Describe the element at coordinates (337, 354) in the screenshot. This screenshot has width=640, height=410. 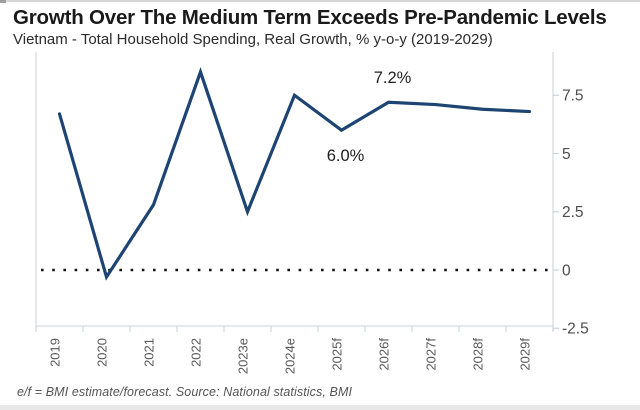
I see `x-axis-label: 2025f` at that location.